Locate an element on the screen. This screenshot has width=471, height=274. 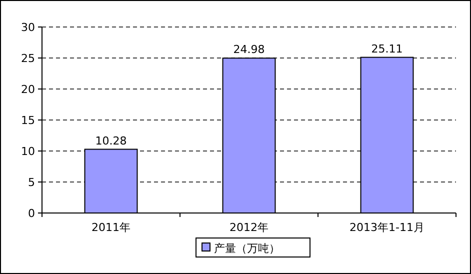
data-label: 24.98 is located at coordinates (249, 49).